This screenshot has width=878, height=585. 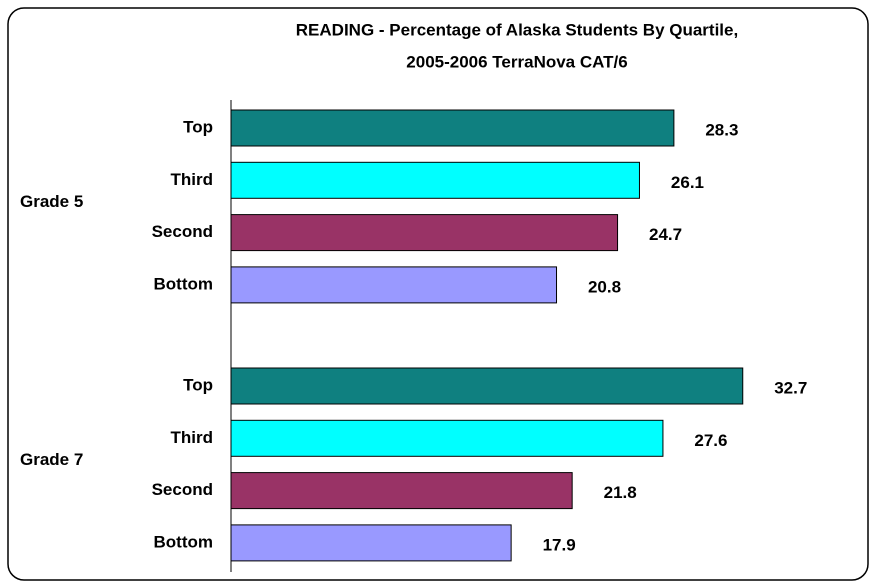 What do you see at coordinates (559, 544) in the screenshot?
I see `value-label: 17.9` at bounding box center [559, 544].